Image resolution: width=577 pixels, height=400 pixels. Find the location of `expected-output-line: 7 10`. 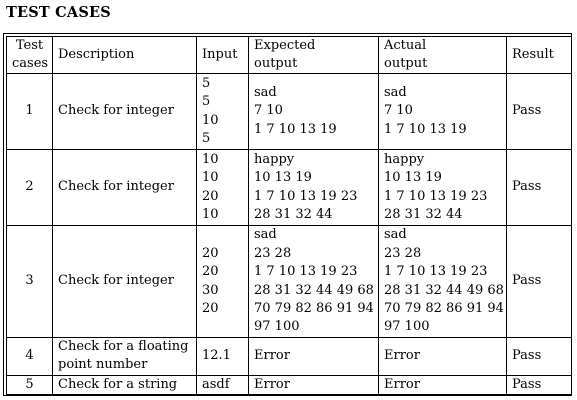

expected-output-line: 7 10 is located at coordinates (268, 111).